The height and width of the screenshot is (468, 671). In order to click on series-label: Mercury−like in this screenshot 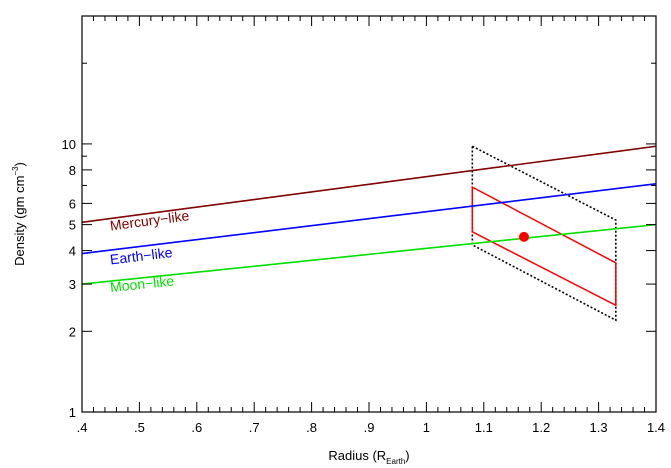, I will do `click(149, 220)`.